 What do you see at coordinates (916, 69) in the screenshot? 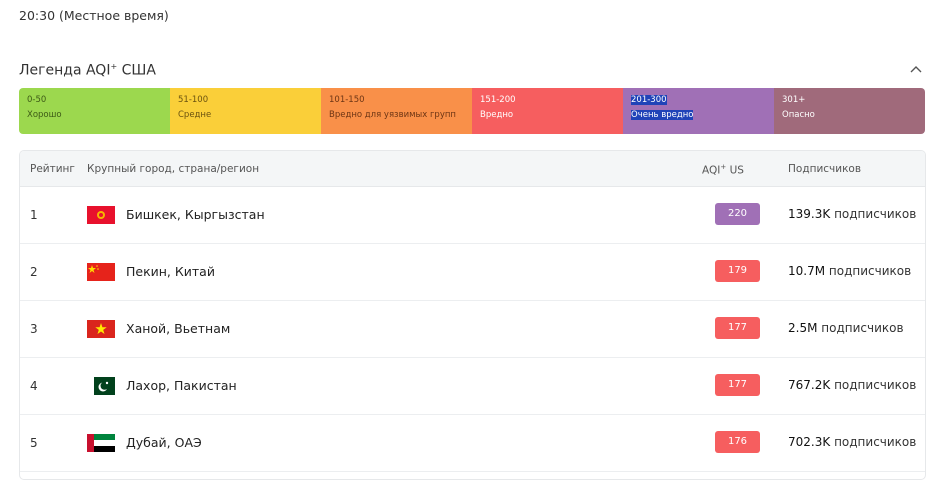
I see `chevron-up-icon` at bounding box center [916, 69].